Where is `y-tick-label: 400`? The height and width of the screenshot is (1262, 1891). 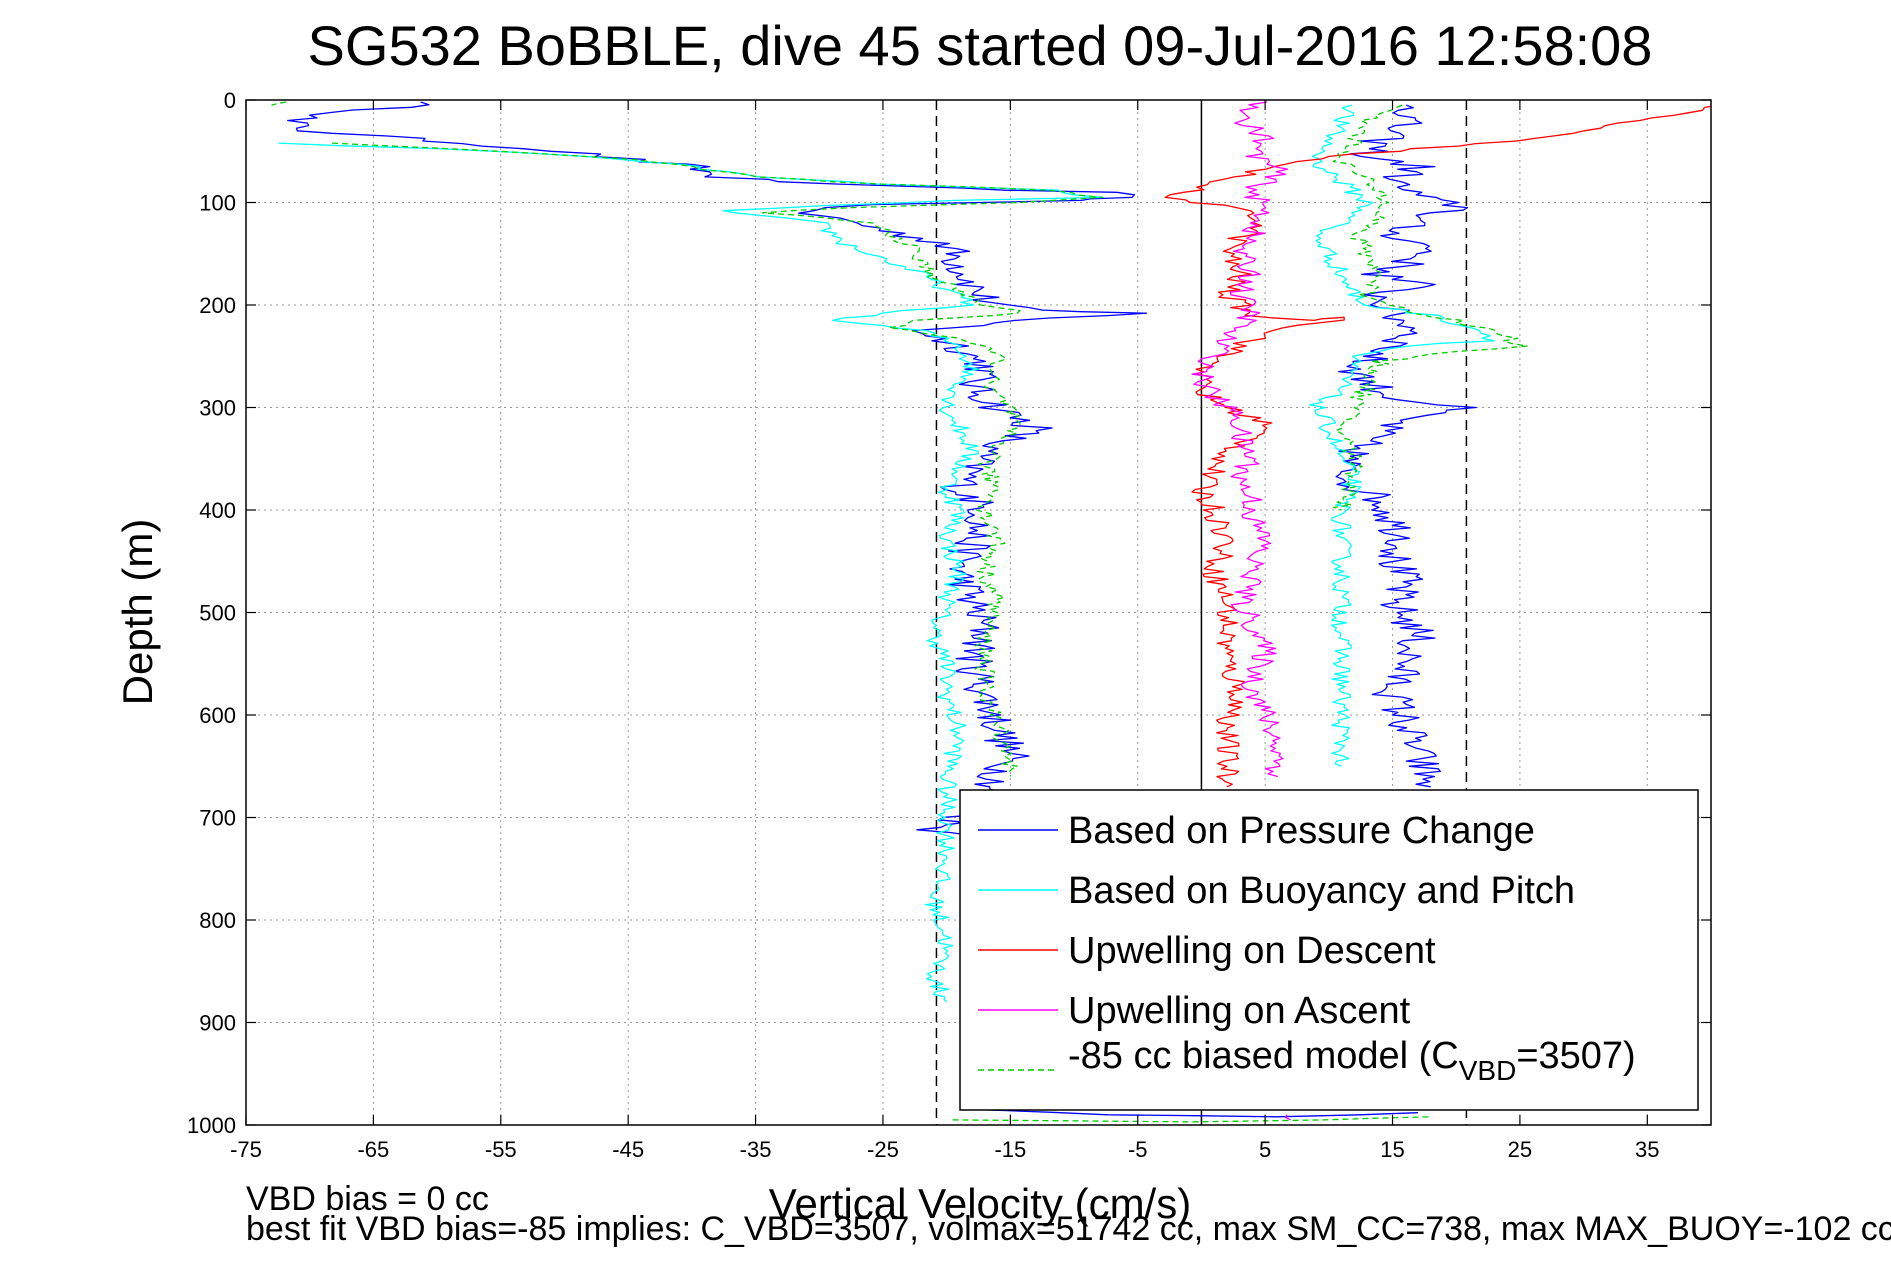 y-tick-label: 400 is located at coordinates (217, 510).